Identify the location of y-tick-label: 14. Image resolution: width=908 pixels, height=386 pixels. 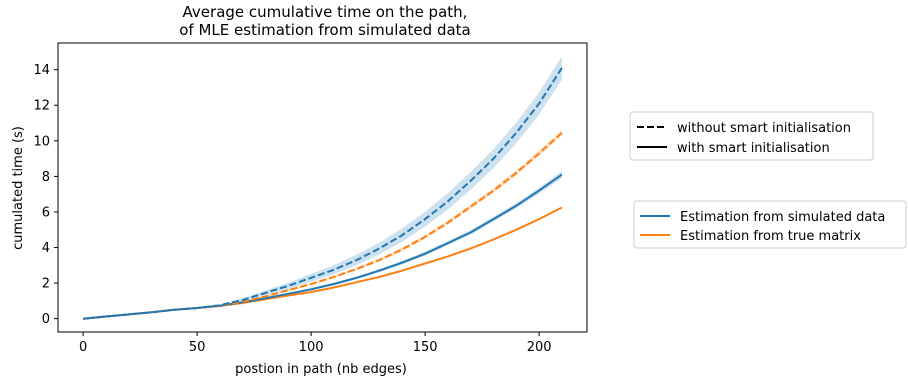
(41, 70).